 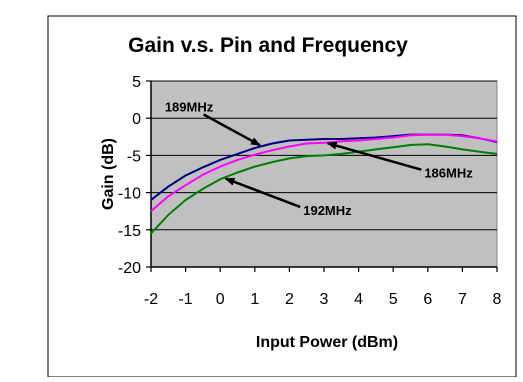 I want to click on y-tick-label: -20, so click(x=129, y=268).